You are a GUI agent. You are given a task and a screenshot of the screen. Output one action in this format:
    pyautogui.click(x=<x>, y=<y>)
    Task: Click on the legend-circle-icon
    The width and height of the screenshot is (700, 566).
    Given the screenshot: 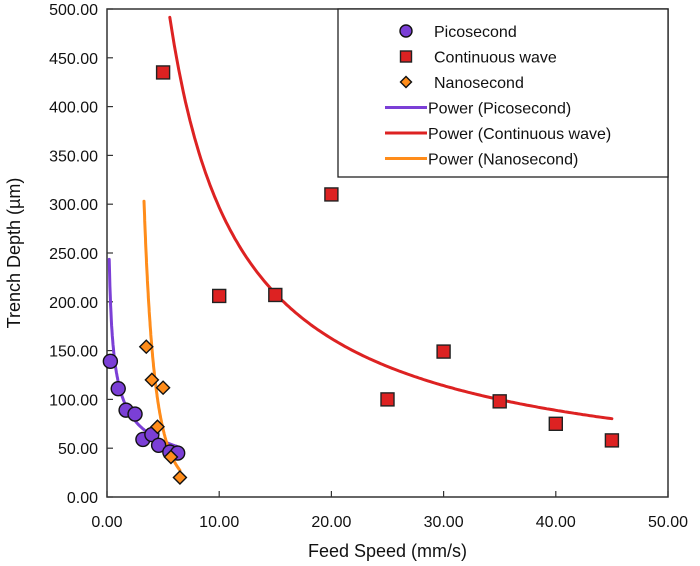 What is the action you would take?
    pyautogui.click(x=406, y=31)
    